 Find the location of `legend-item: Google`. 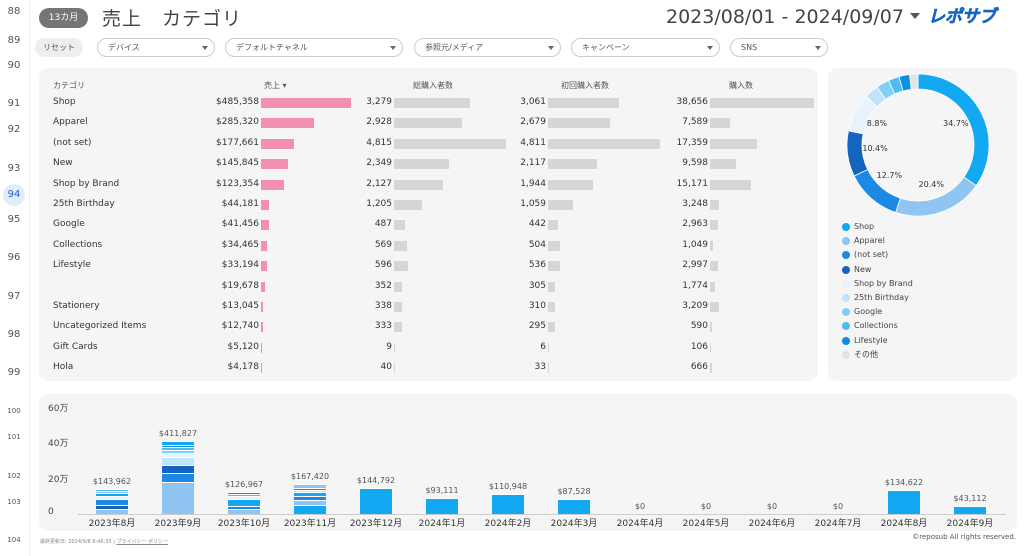

legend-item: Google is located at coordinates (862, 312).